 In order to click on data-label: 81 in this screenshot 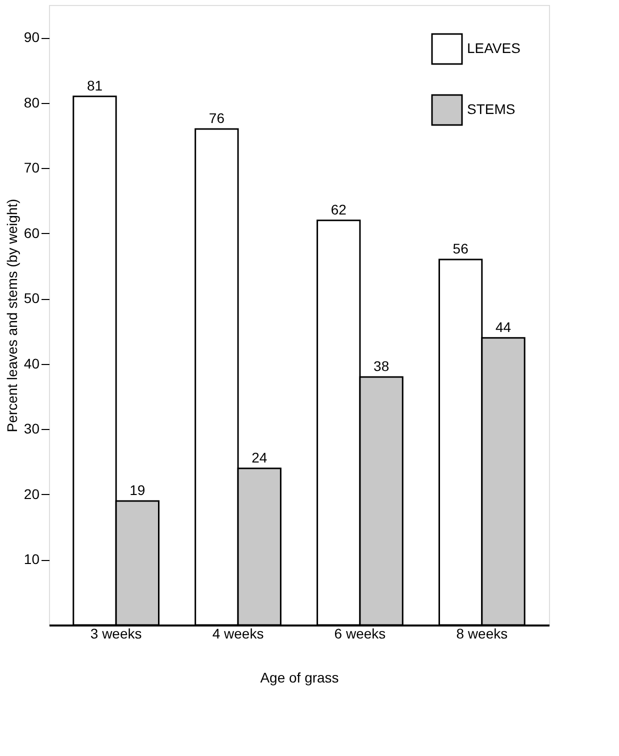, I will do `click(94, 85)`.